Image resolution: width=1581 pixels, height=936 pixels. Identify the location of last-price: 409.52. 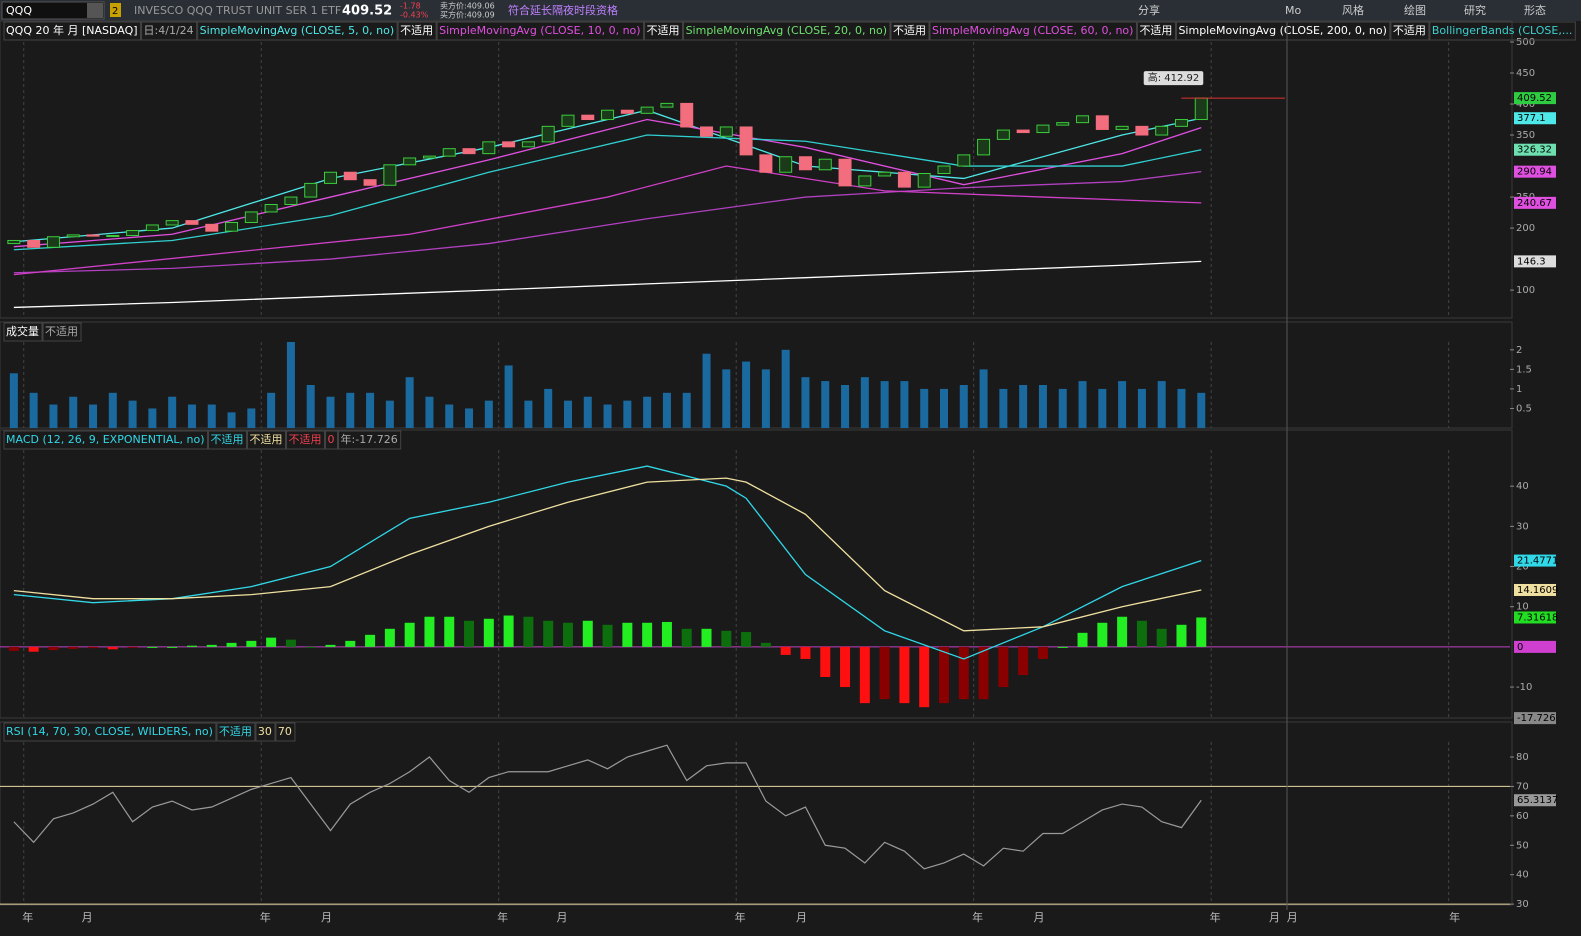
(367, 11).